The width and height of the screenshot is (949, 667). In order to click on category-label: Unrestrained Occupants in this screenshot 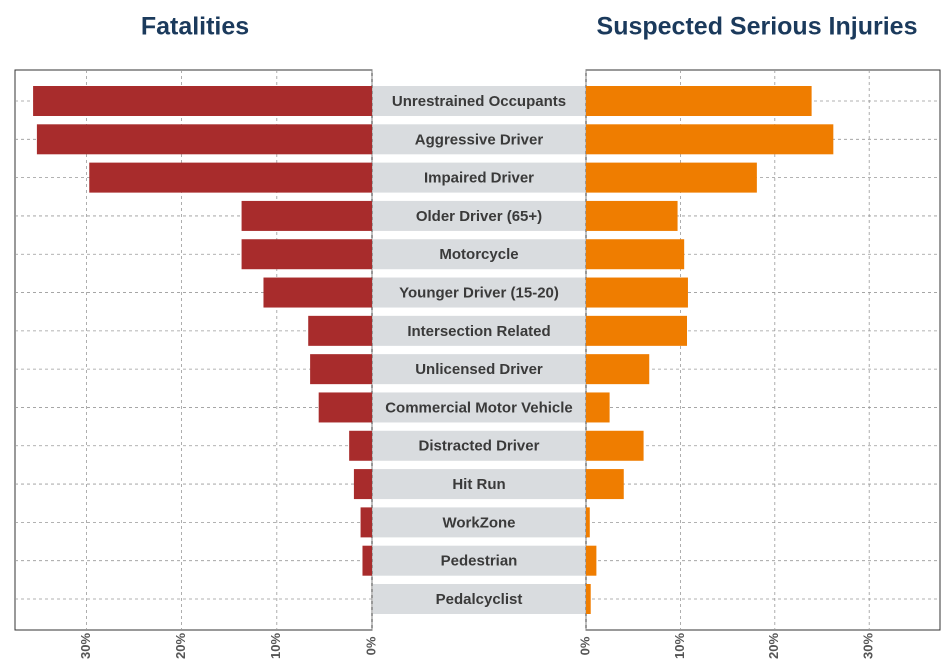, I will do `click(479, 101)`.